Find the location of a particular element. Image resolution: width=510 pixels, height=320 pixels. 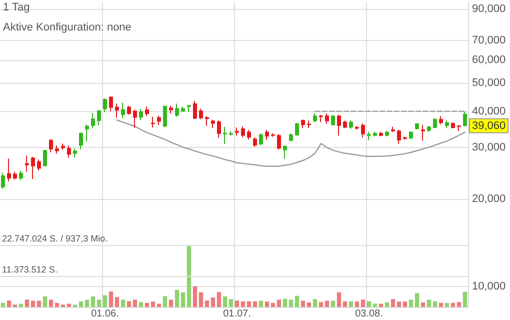

y-tick-label: 90,000 is located at coordinates (489, 8).